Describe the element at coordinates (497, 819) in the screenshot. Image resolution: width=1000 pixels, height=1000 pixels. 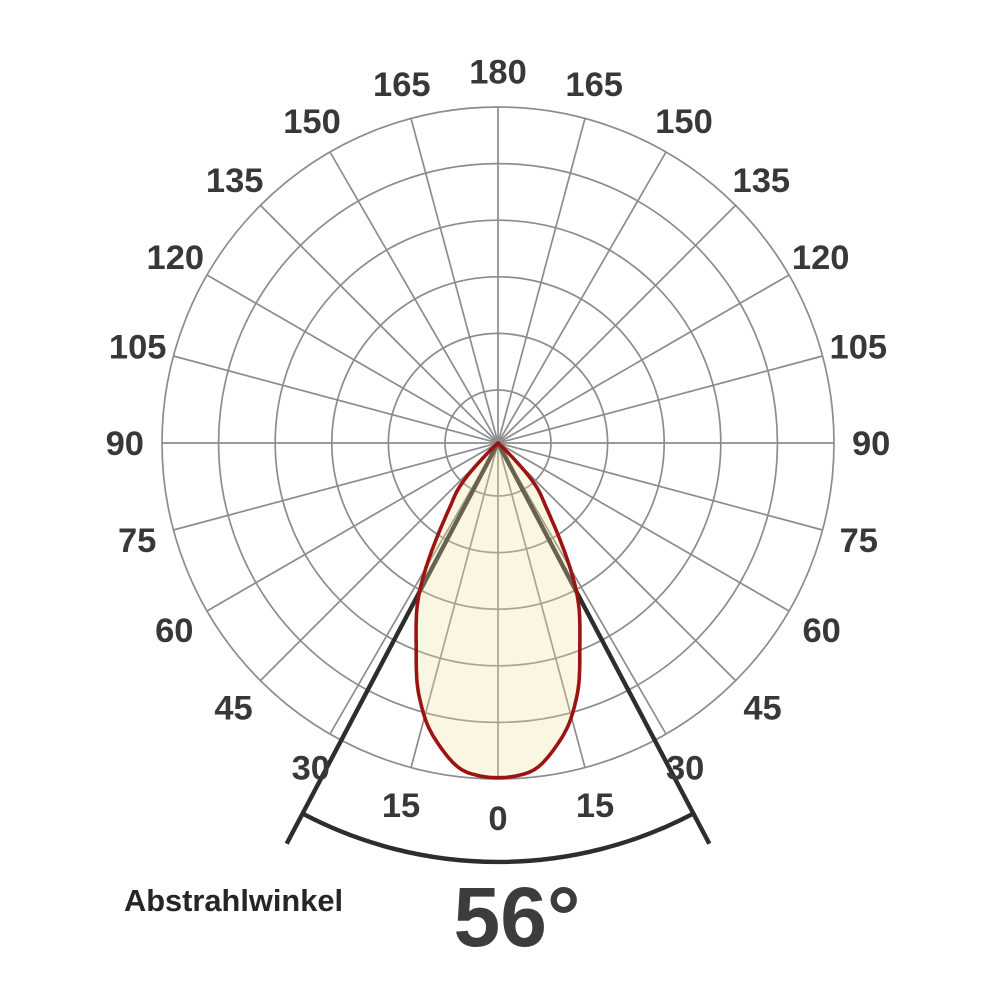
I see `svg-text: 0` at that location.